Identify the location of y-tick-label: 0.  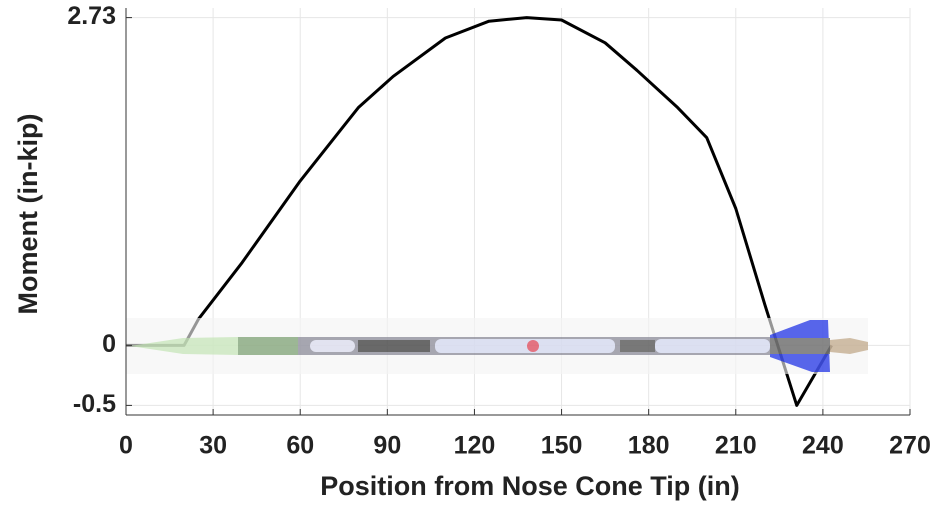
(109, 344).